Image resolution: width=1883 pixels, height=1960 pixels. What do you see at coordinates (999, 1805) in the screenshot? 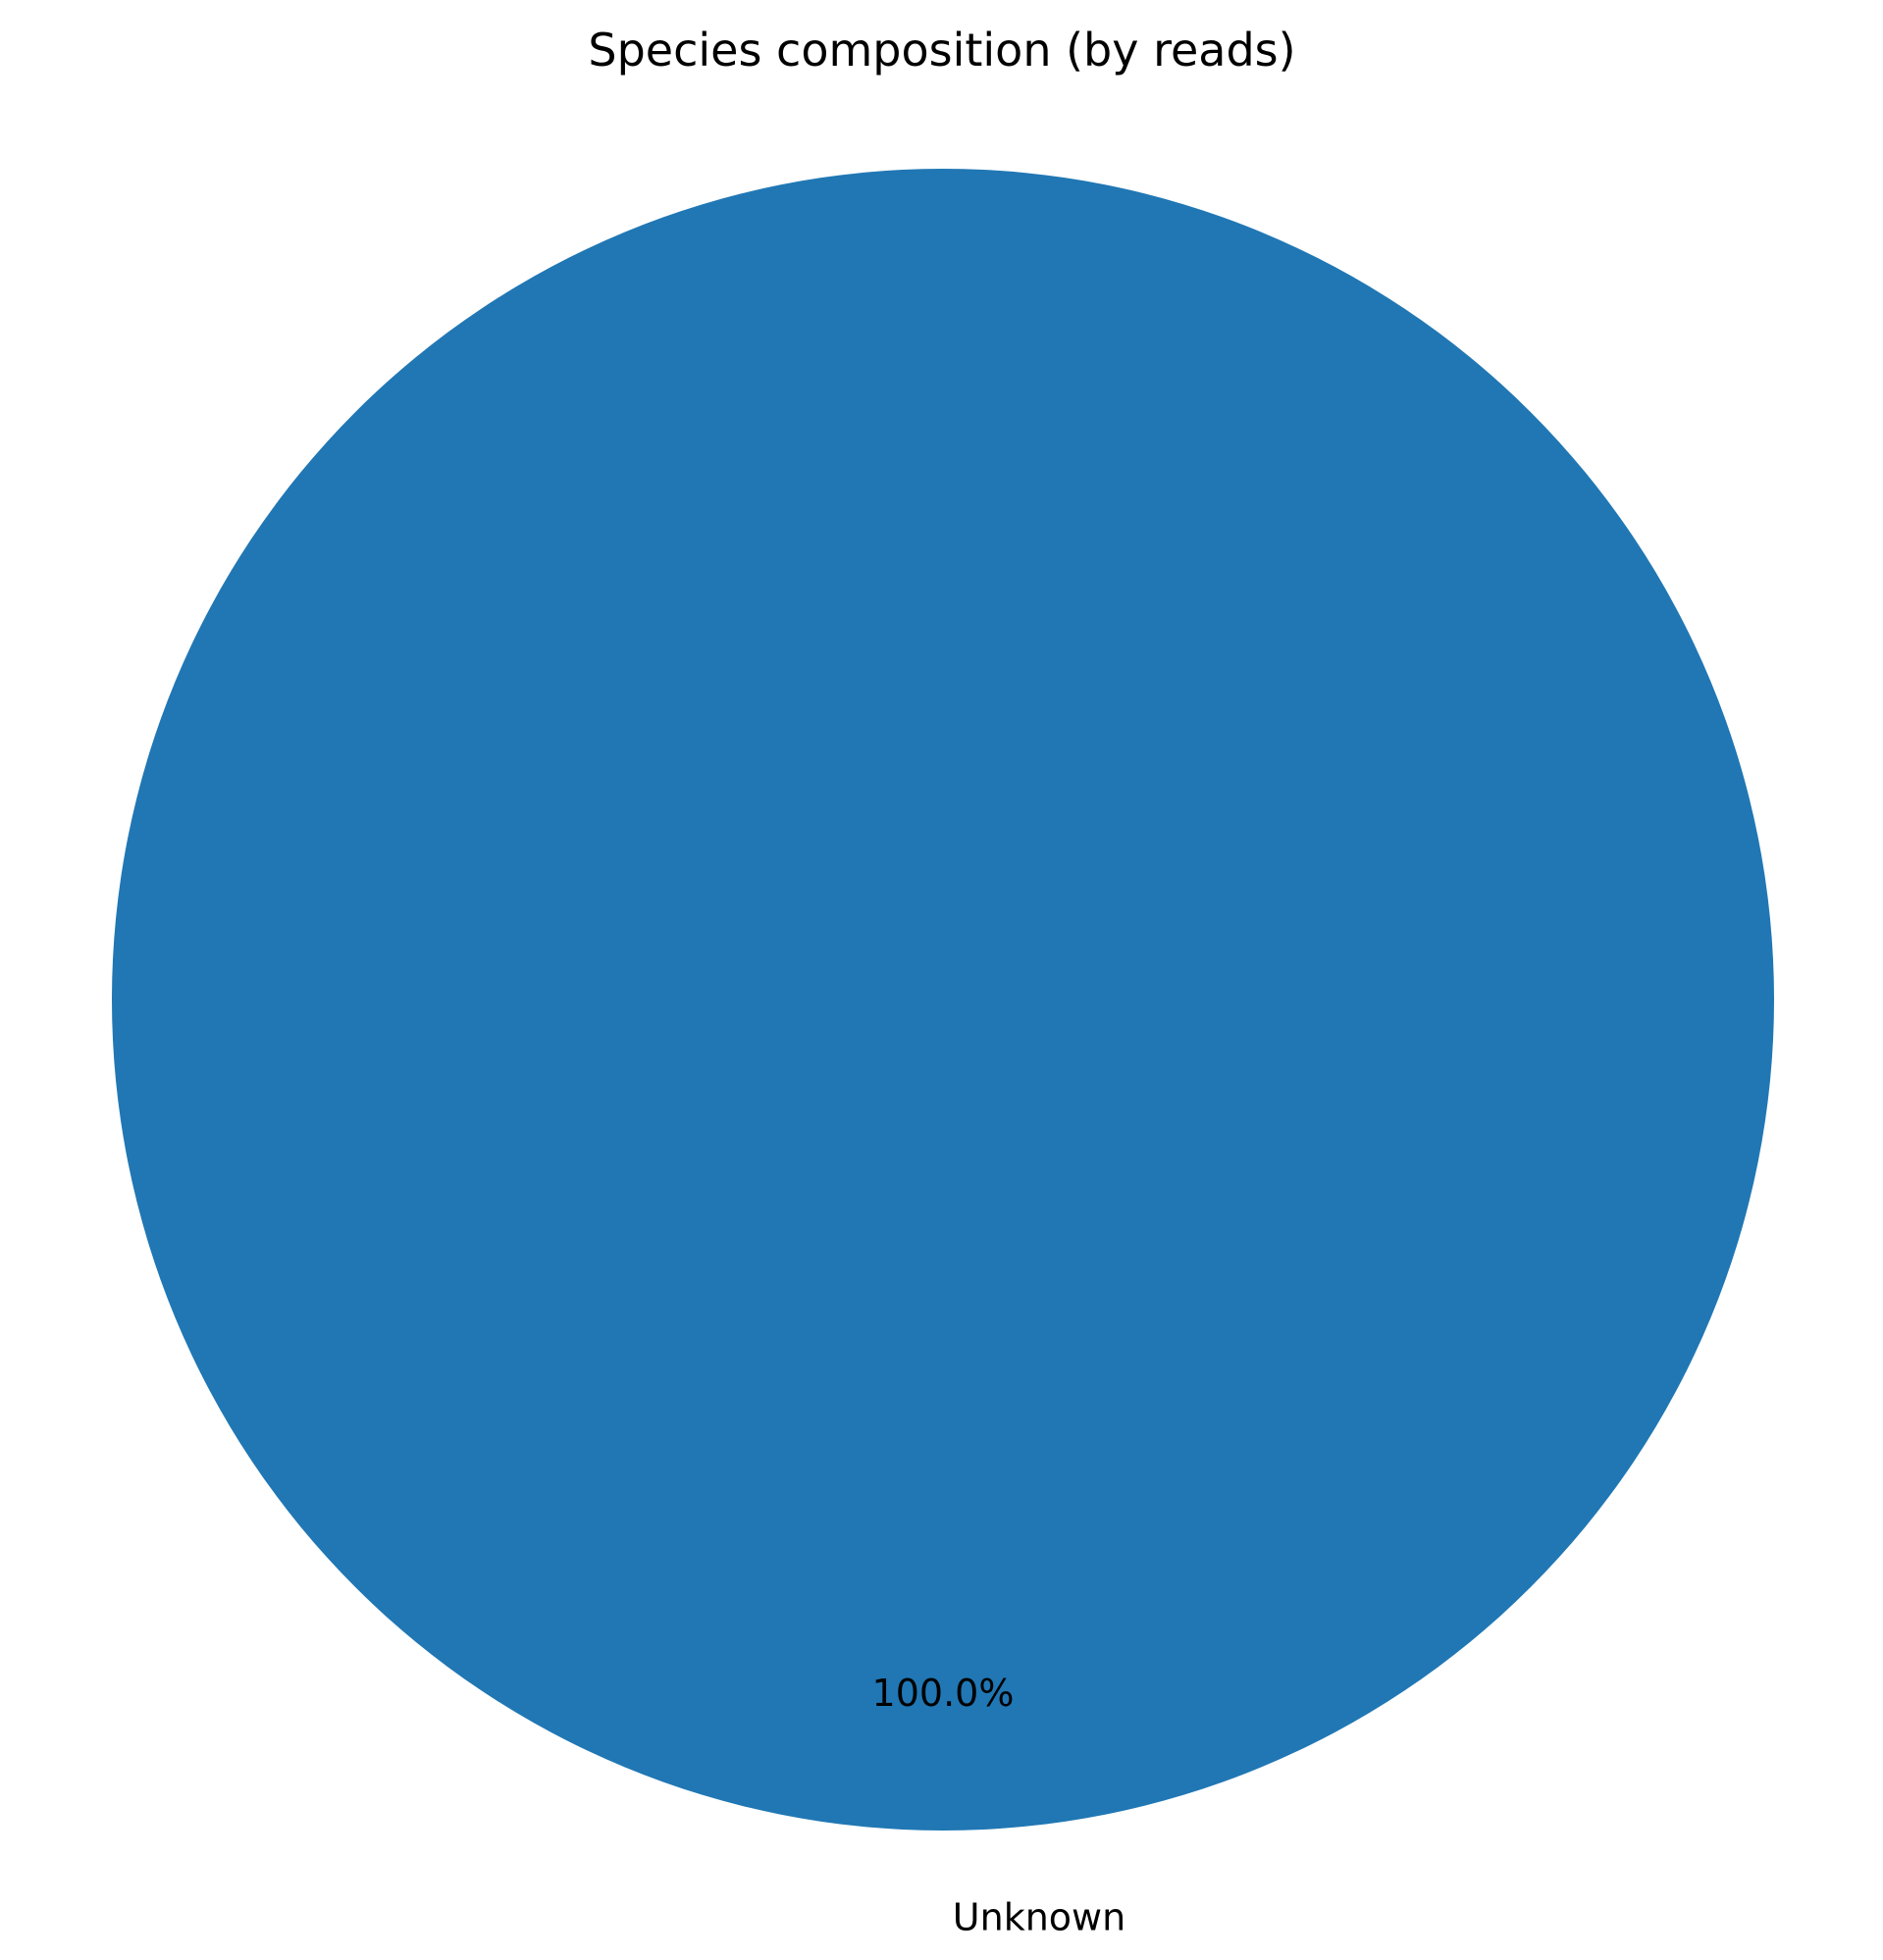
I see `pie-labels: 100.0% Unknown` at bounding box center [999, 1805].